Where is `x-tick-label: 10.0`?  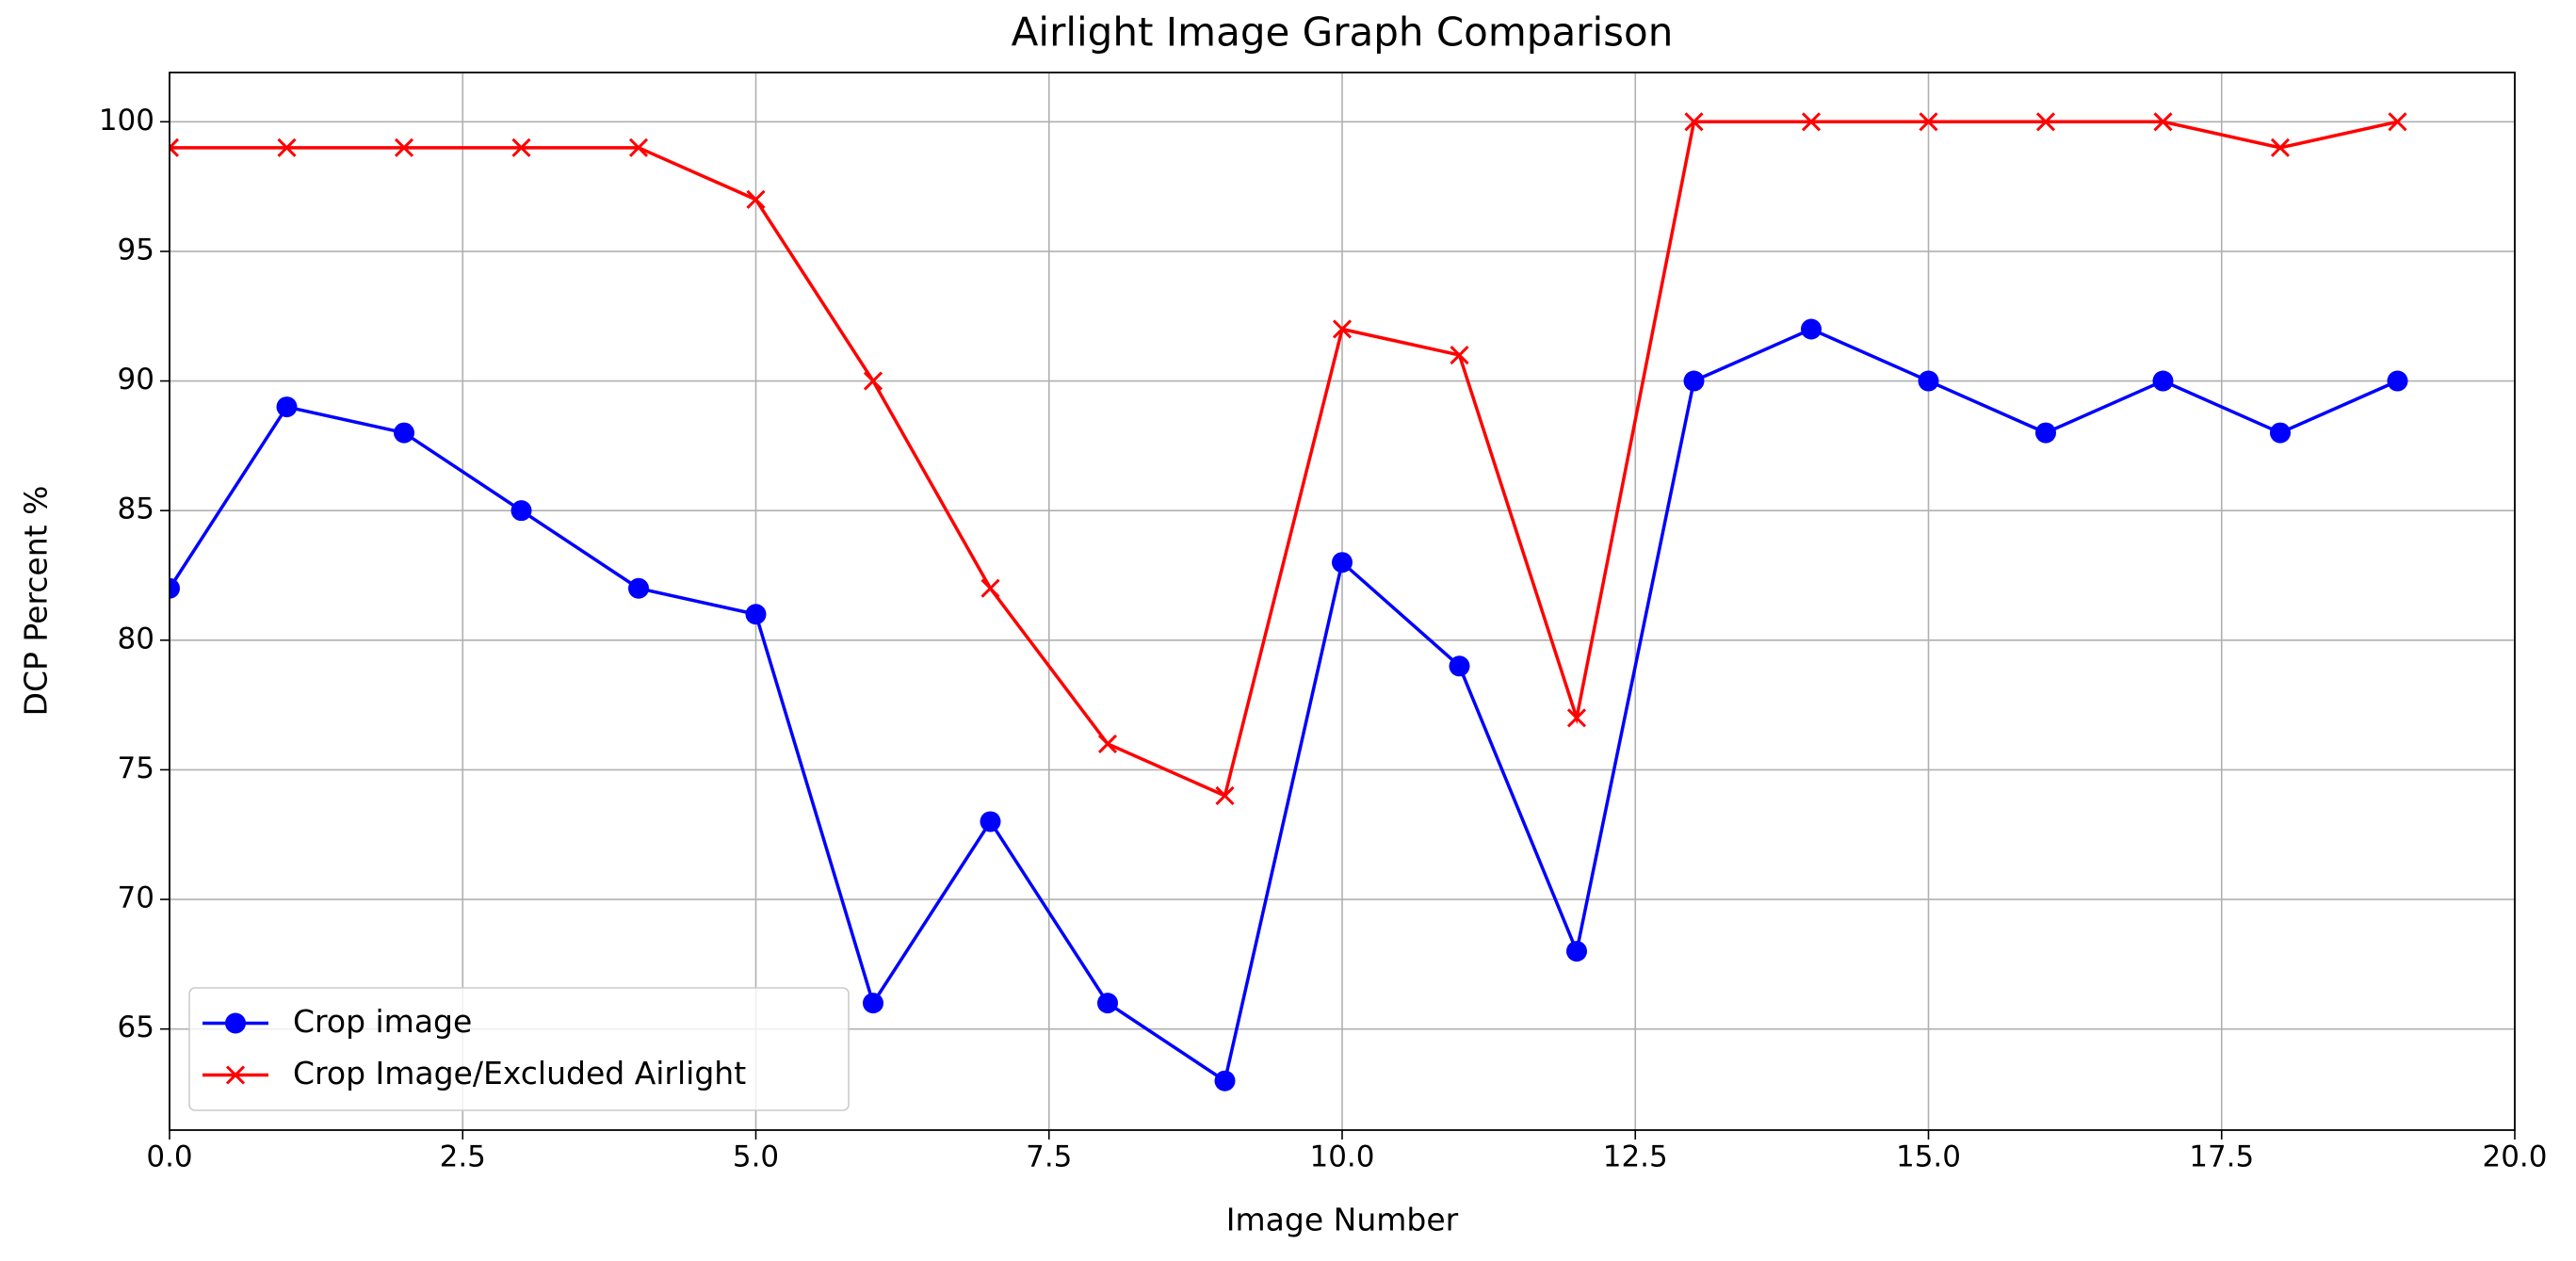
x-tick-label: 10.0 is located at coordinates (1341, 1157).